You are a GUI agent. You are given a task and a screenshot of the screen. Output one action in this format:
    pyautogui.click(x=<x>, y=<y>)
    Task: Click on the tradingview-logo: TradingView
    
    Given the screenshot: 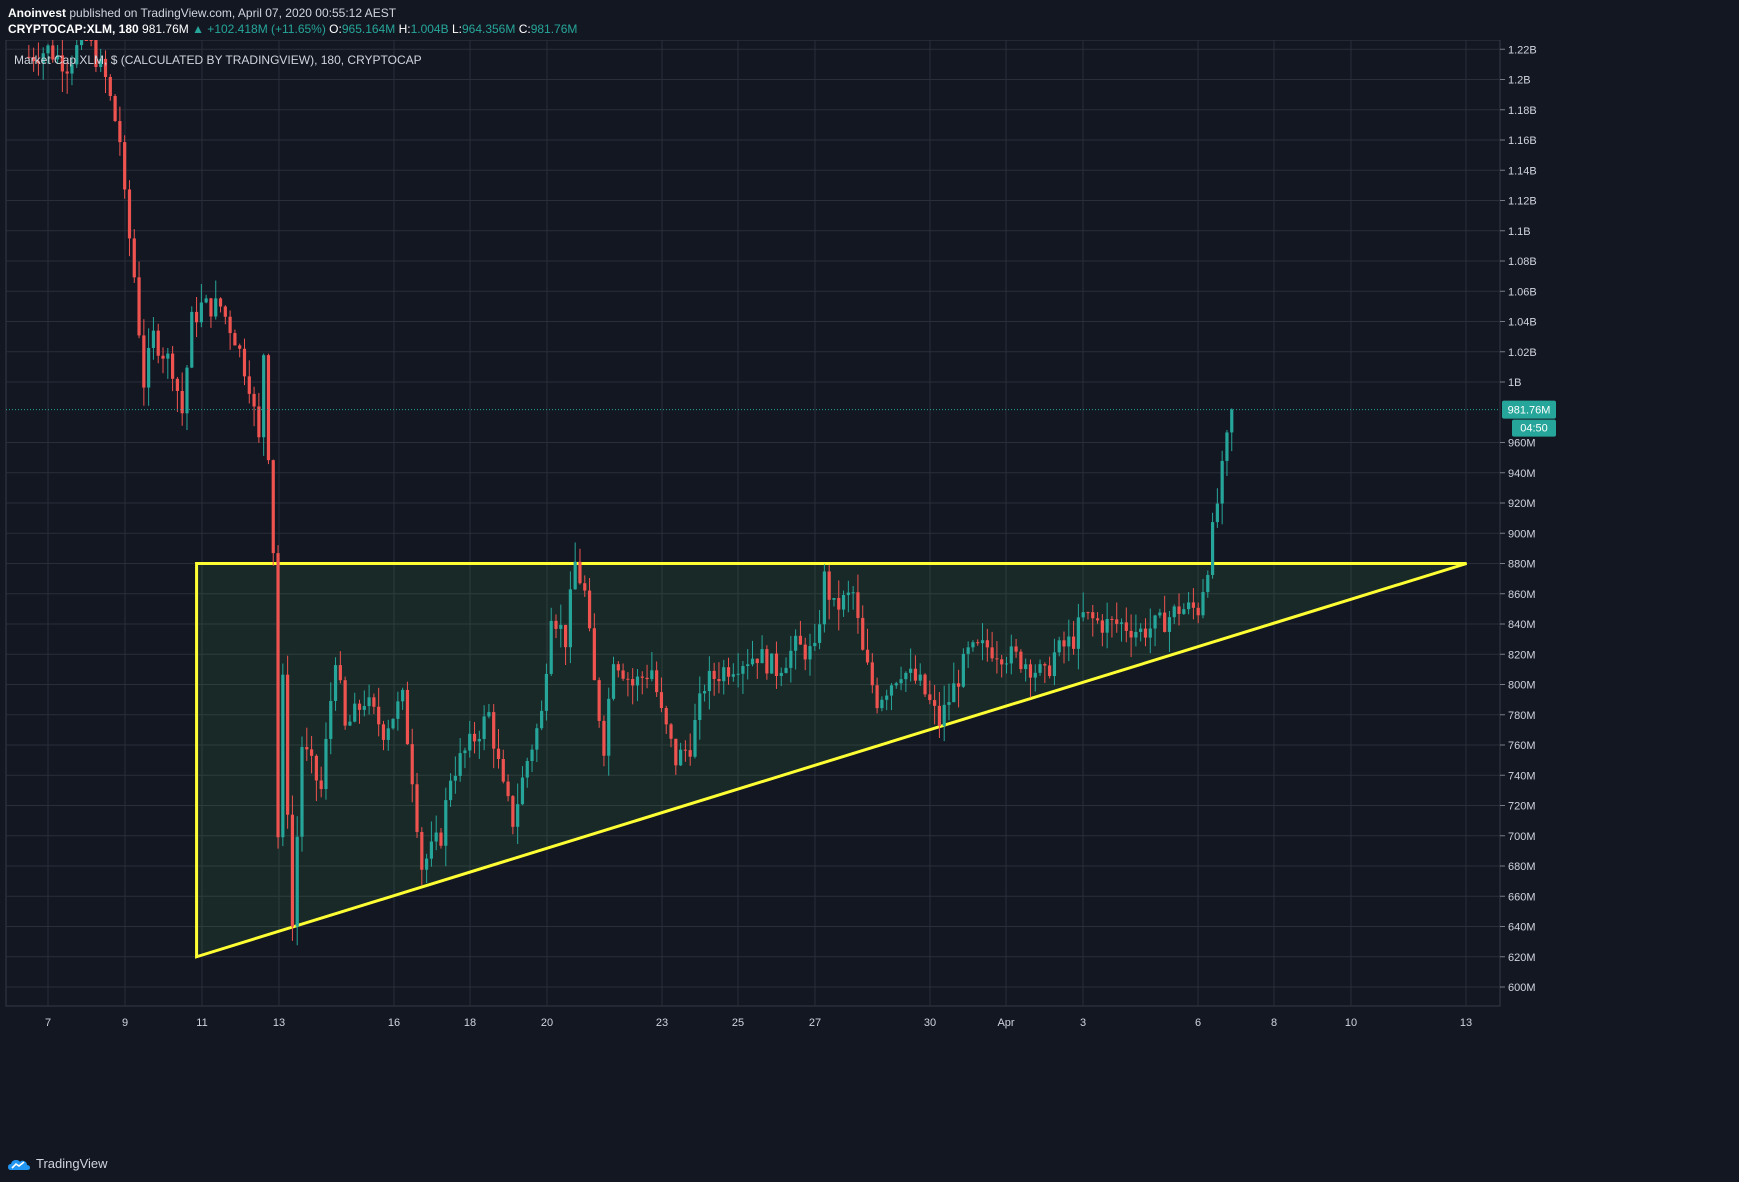 What is the action you would take?
    pyautogui.click(x=58, y=1163)
    